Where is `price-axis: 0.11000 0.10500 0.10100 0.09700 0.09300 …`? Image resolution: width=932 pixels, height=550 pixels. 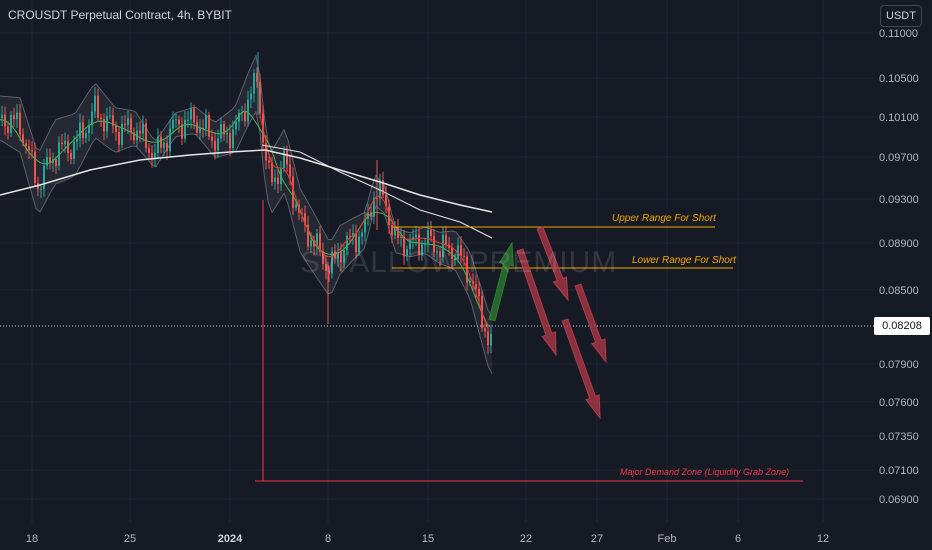 price-axis: 0.11000 0.10500 0.10100 0.09700 0.09300 … is located at coordinates (899, 267).